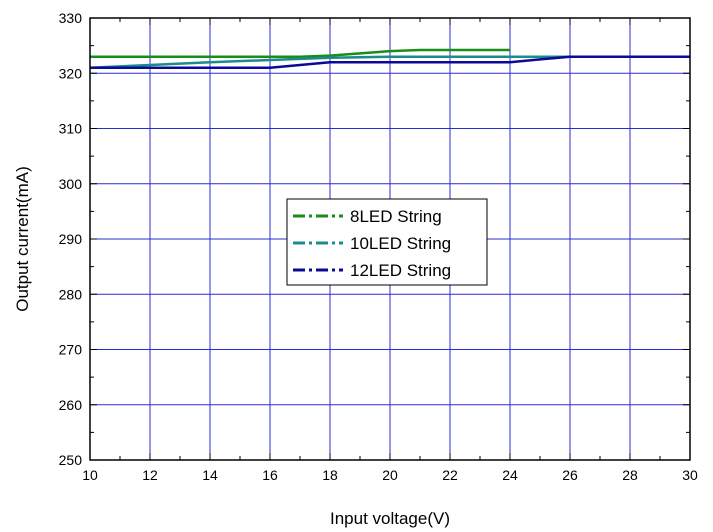 This screenshot has width=713, height=532. I want to click on x-tick-label: 16, so click(270, 475).